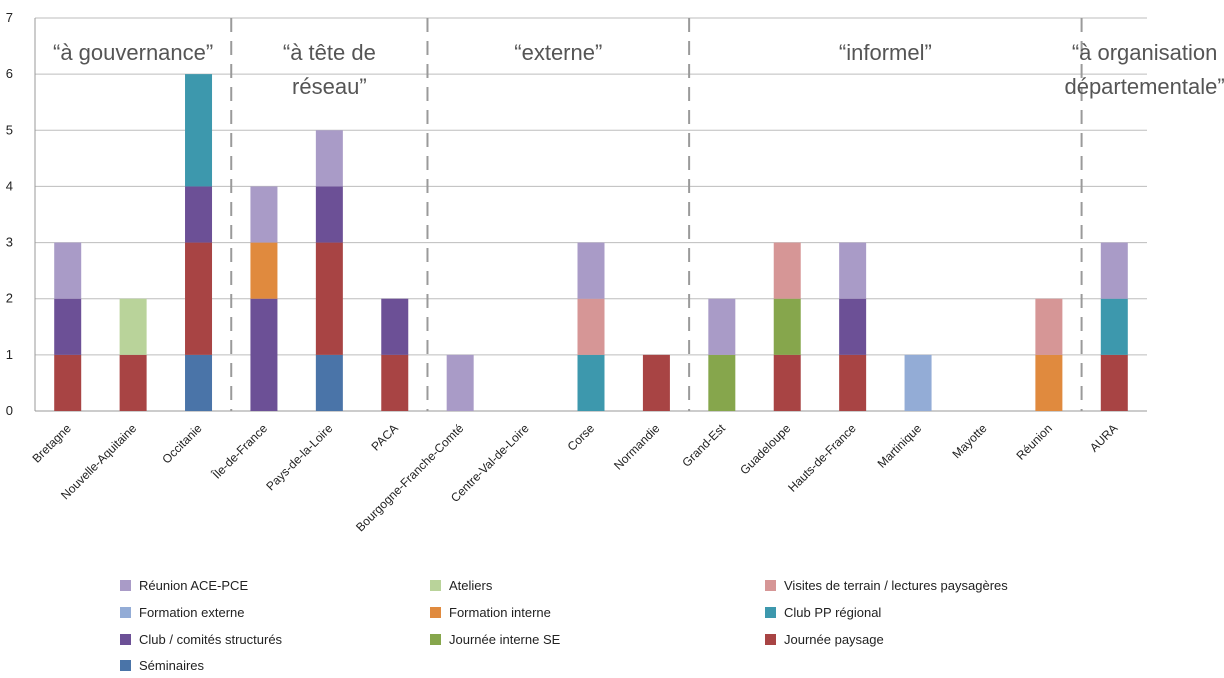 This screenshot has height=678, width=1224. Describe the element at coordinates (9, 410) in the screenshot. I see `y-tick-label: 0` at that location.